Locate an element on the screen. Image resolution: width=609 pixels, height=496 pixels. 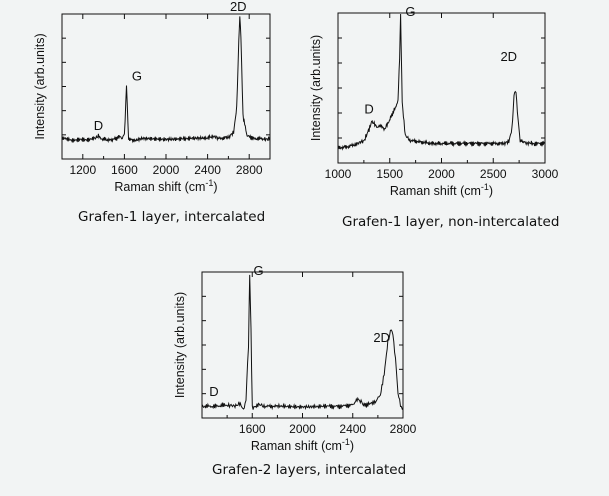
x-tick-label: 2500 is located at coordinates (493, 174).